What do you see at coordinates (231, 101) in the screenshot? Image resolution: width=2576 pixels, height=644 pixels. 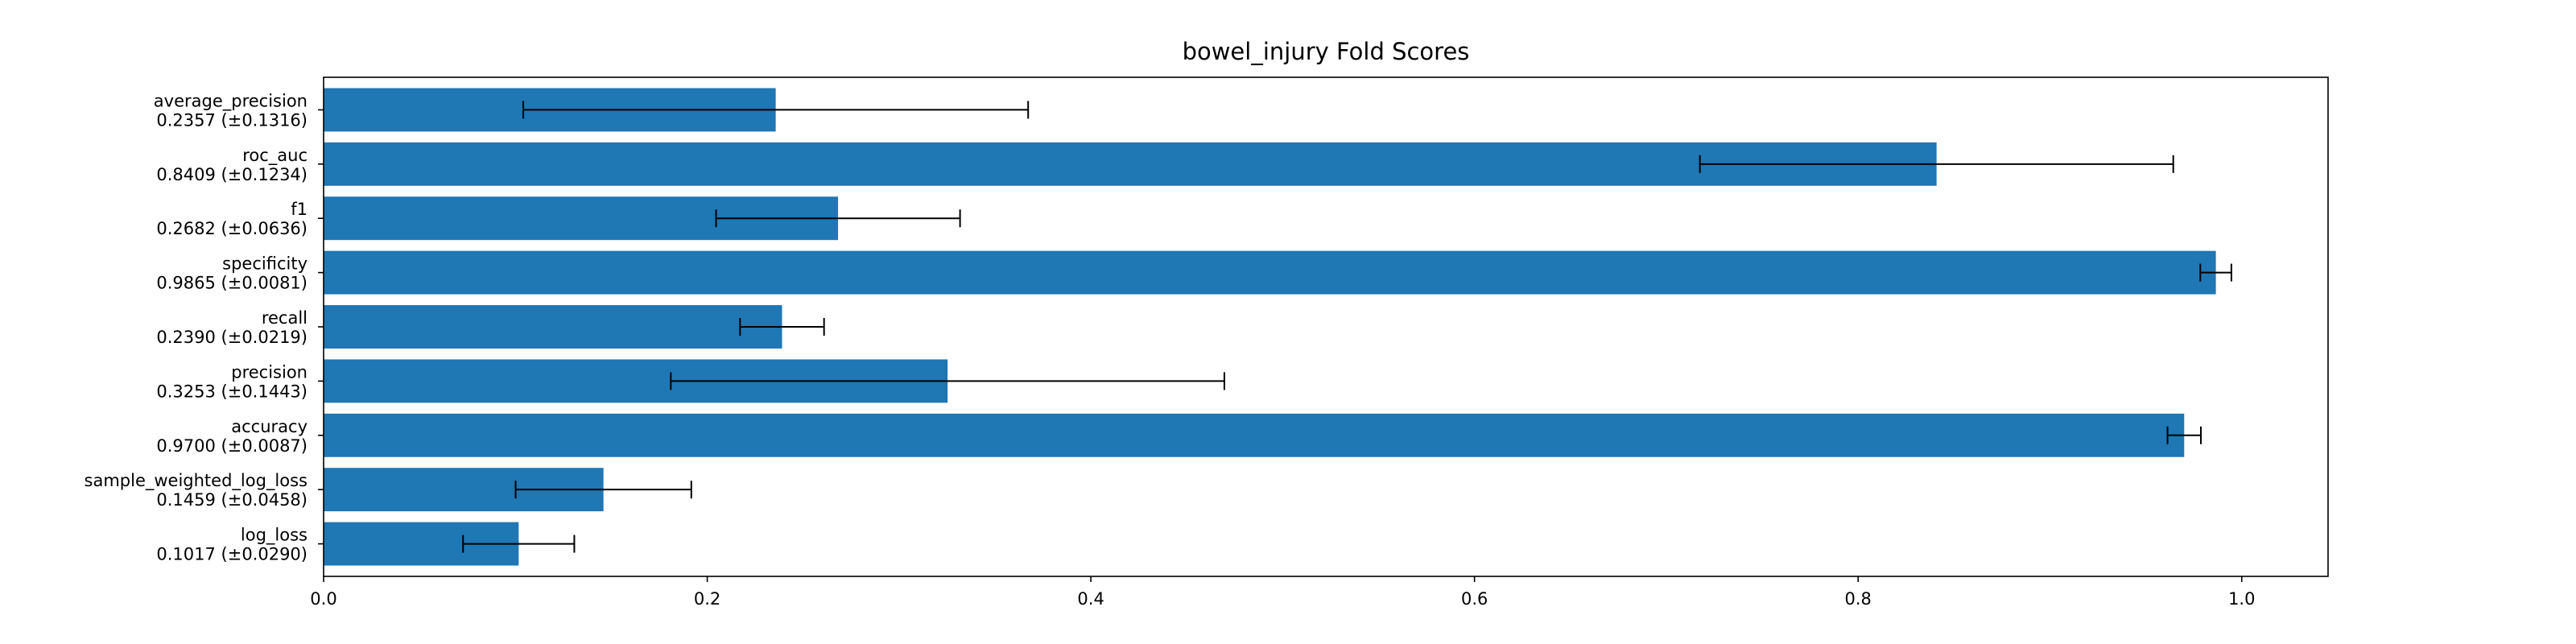 I see `ytick-label-average_precision: average_precision` at bounding box center [231, 101].